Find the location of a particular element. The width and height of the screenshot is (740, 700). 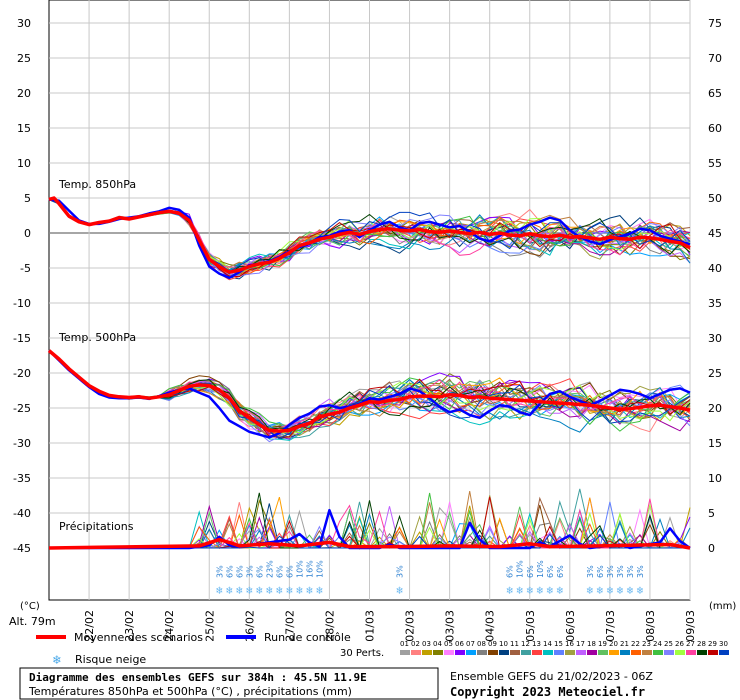

pert-number: 23 is located at coordinates (646, 644).